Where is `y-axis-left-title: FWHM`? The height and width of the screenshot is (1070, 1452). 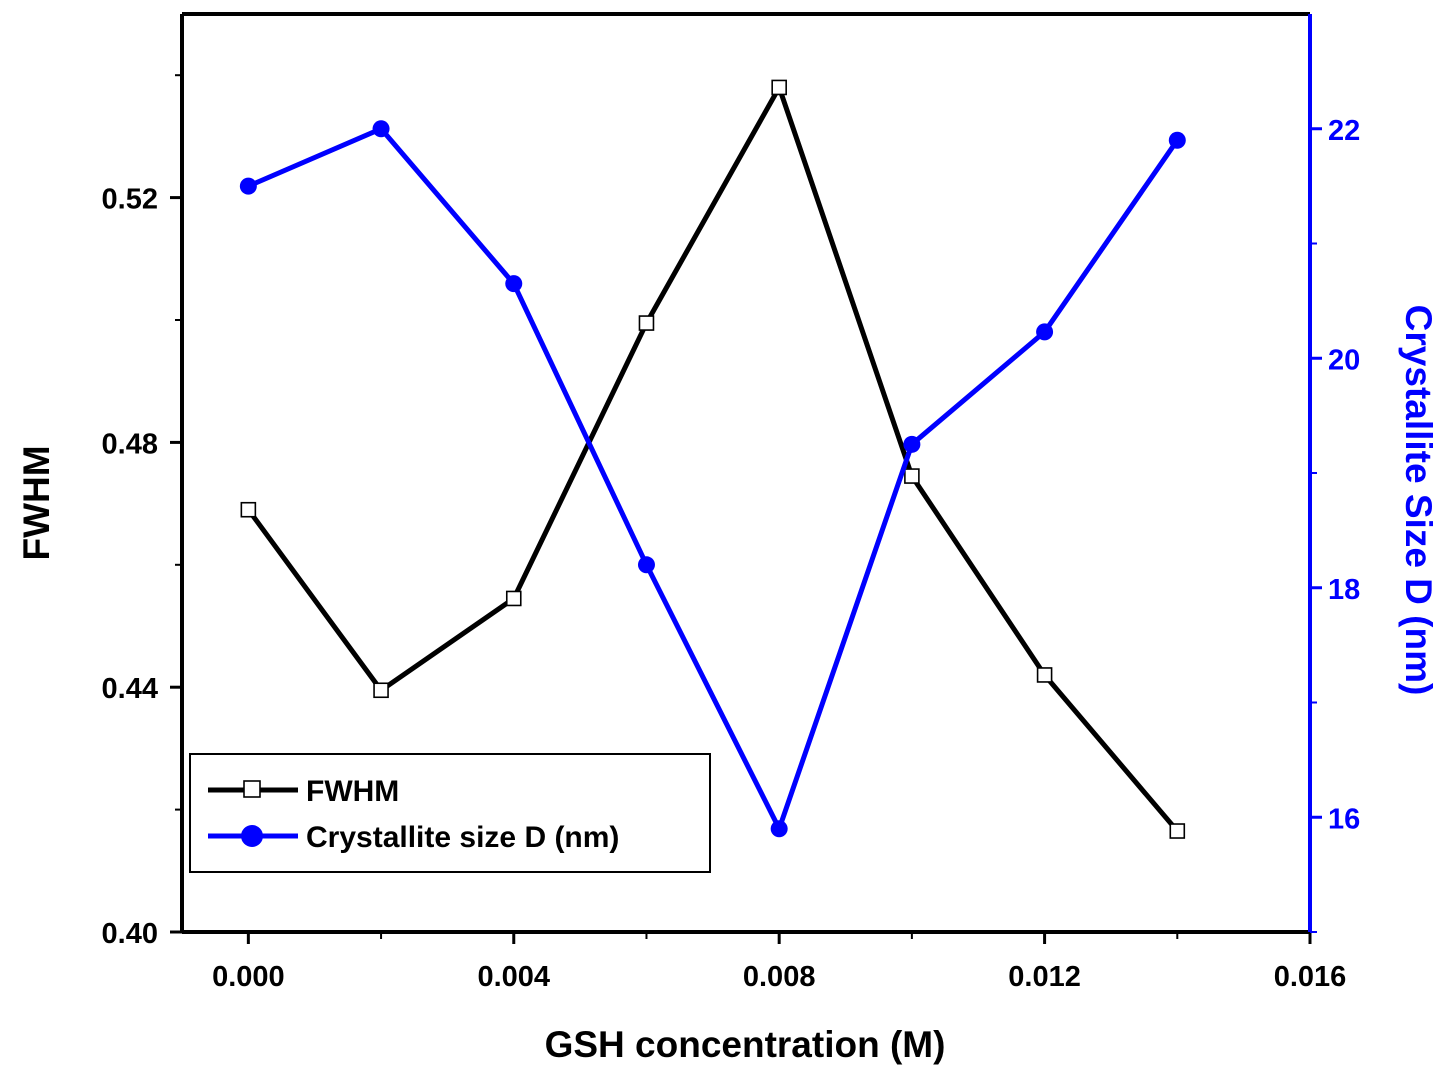
y-axis-left-title: FWHM is located at coordinates (36, 502).